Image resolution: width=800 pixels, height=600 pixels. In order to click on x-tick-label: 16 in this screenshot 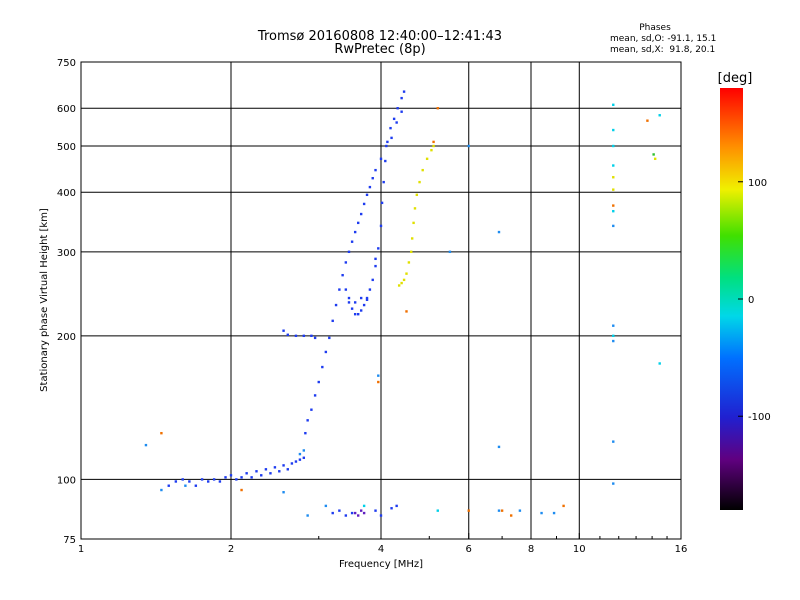, I will do `click(681, 549)`.